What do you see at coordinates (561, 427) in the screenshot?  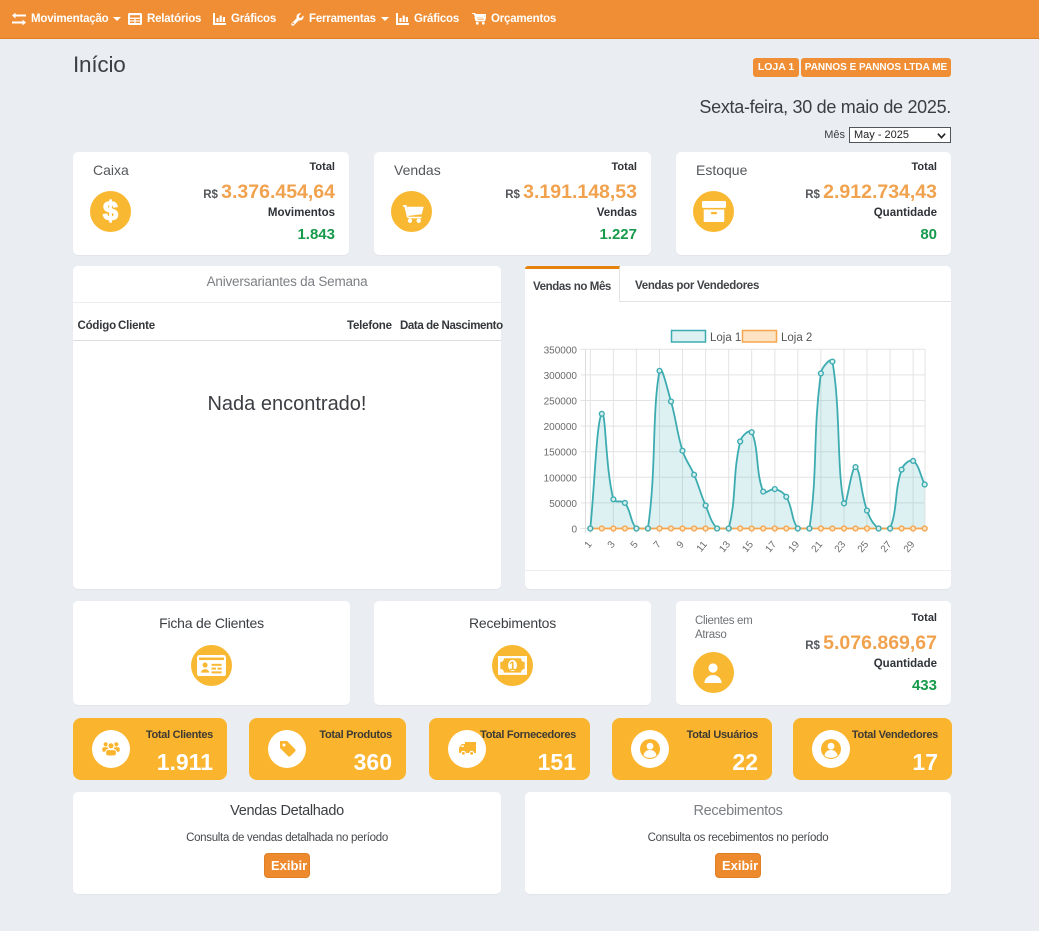 I see `svg-text: 200000` at bounding box center [561, 427].